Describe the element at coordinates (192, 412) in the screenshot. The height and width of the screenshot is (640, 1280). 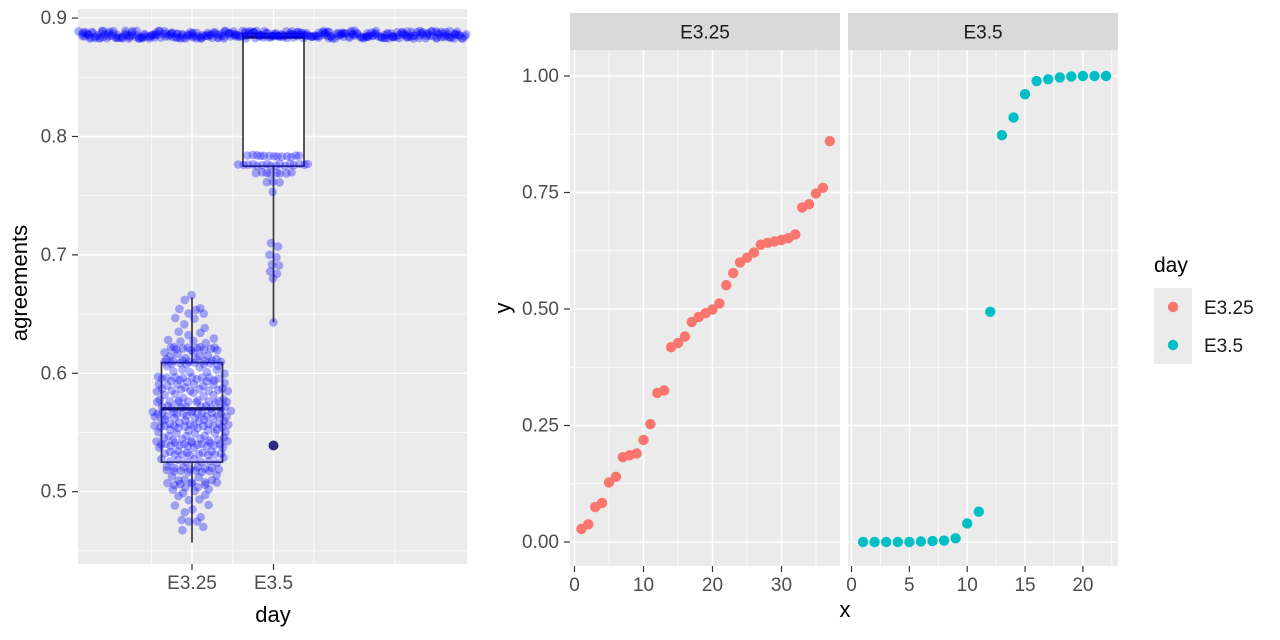
I see `box-E3.25` at that location.